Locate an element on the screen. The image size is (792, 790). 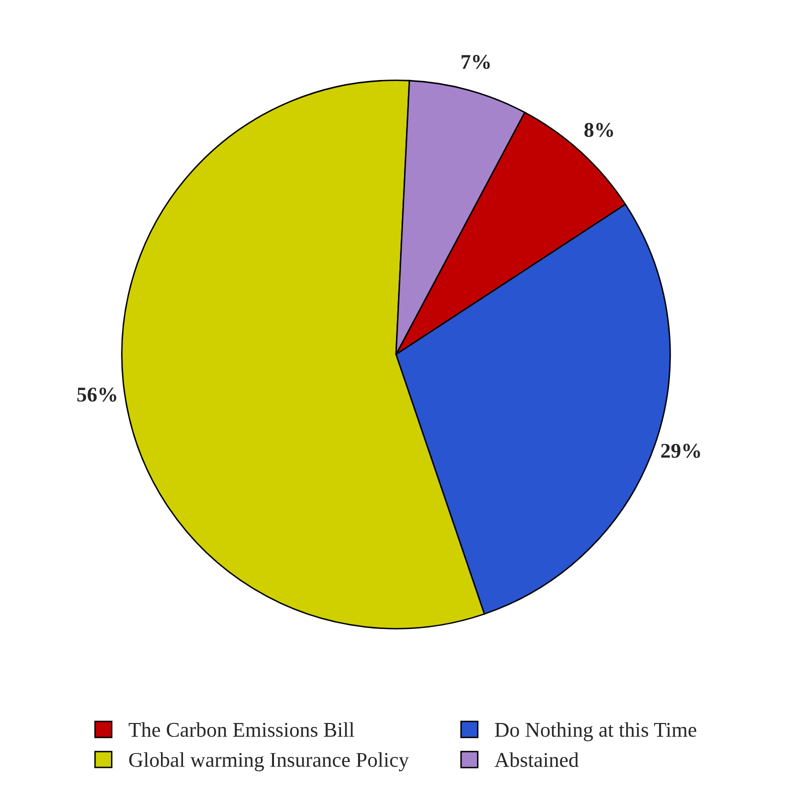
data-label: 7% is located at coordinates (476, 61).